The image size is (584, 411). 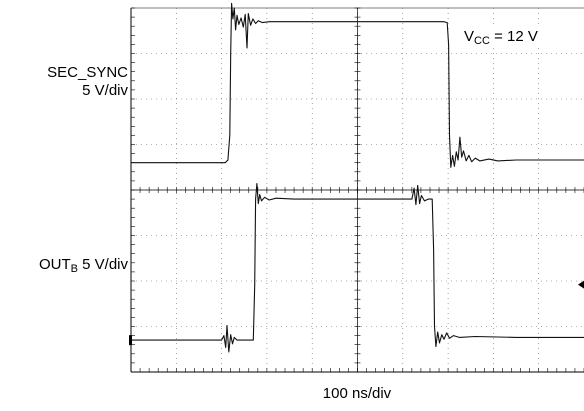 What do you see at coordinates (469, 36) in the screenshot?
I see `vcc-symbol: V` at bounding box center [469, 36].